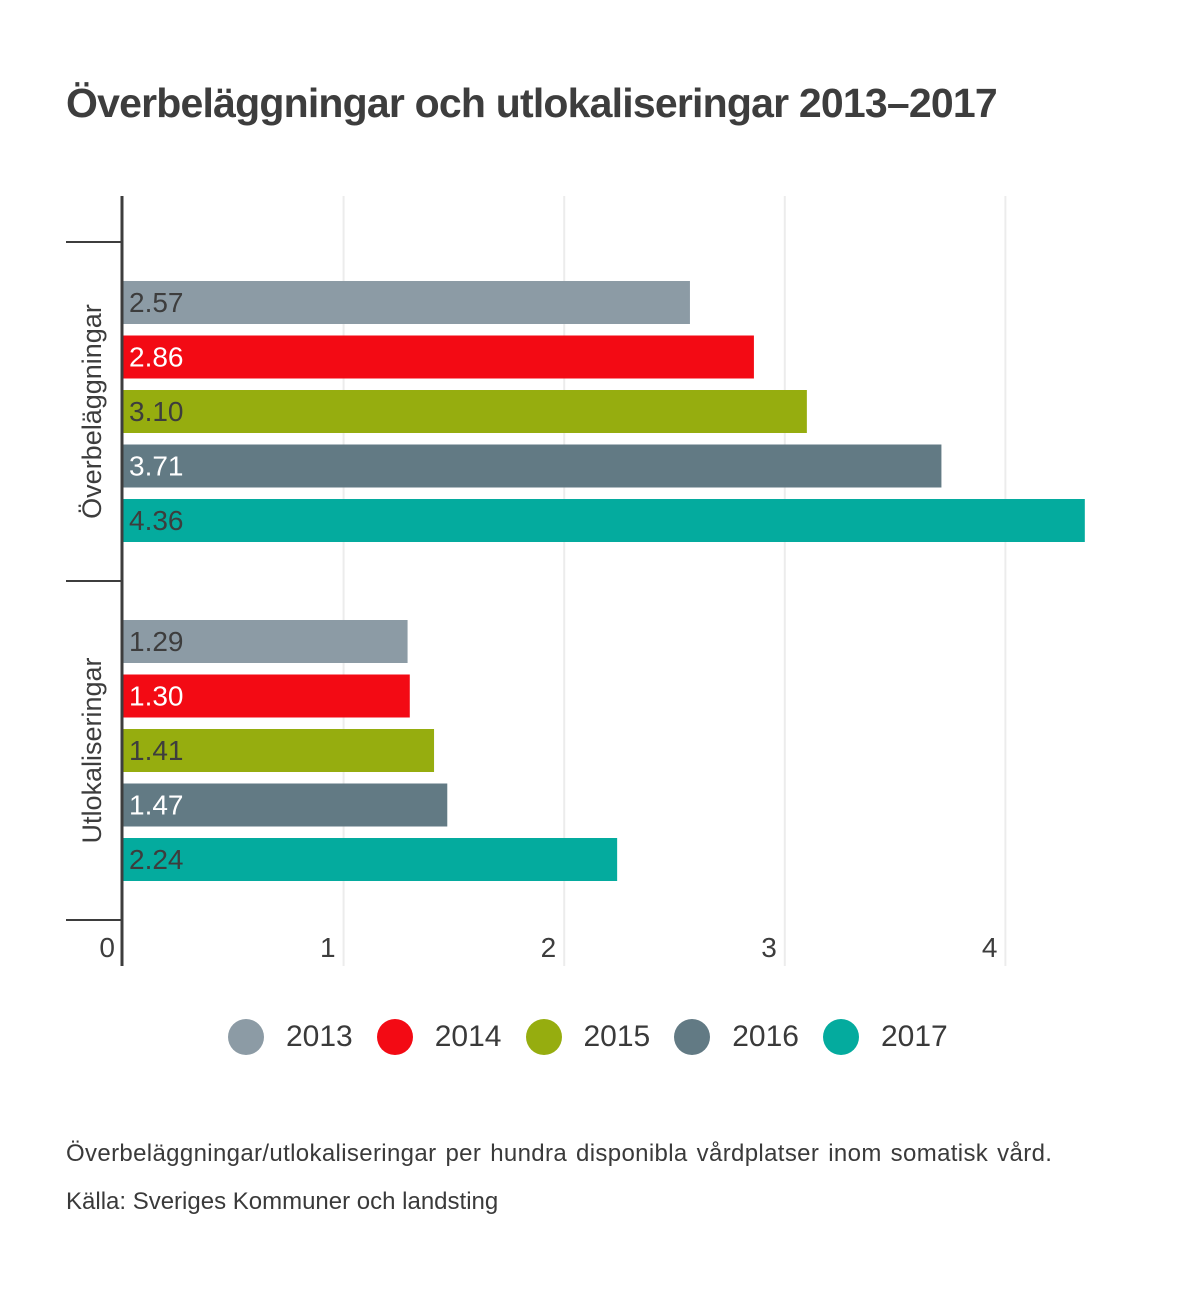 This screenshot has height=1292, width=1200. What do you see at coordinates (282, 1201) in the screenshot?
I see `chart-source: Källa: Sveriges Kommuner och landsting` at bounding box center [282, 1201].